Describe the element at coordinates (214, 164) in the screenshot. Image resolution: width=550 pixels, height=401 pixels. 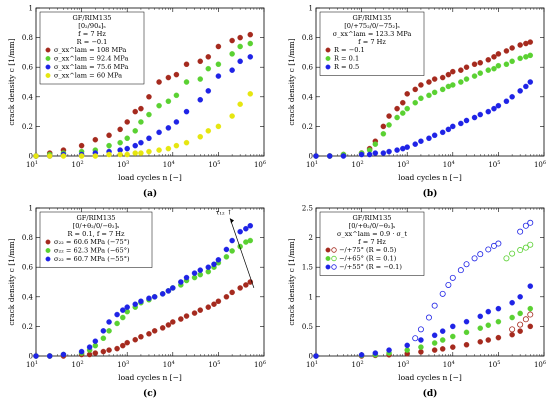
I see `x-tick-label: 10⁵` at that location.